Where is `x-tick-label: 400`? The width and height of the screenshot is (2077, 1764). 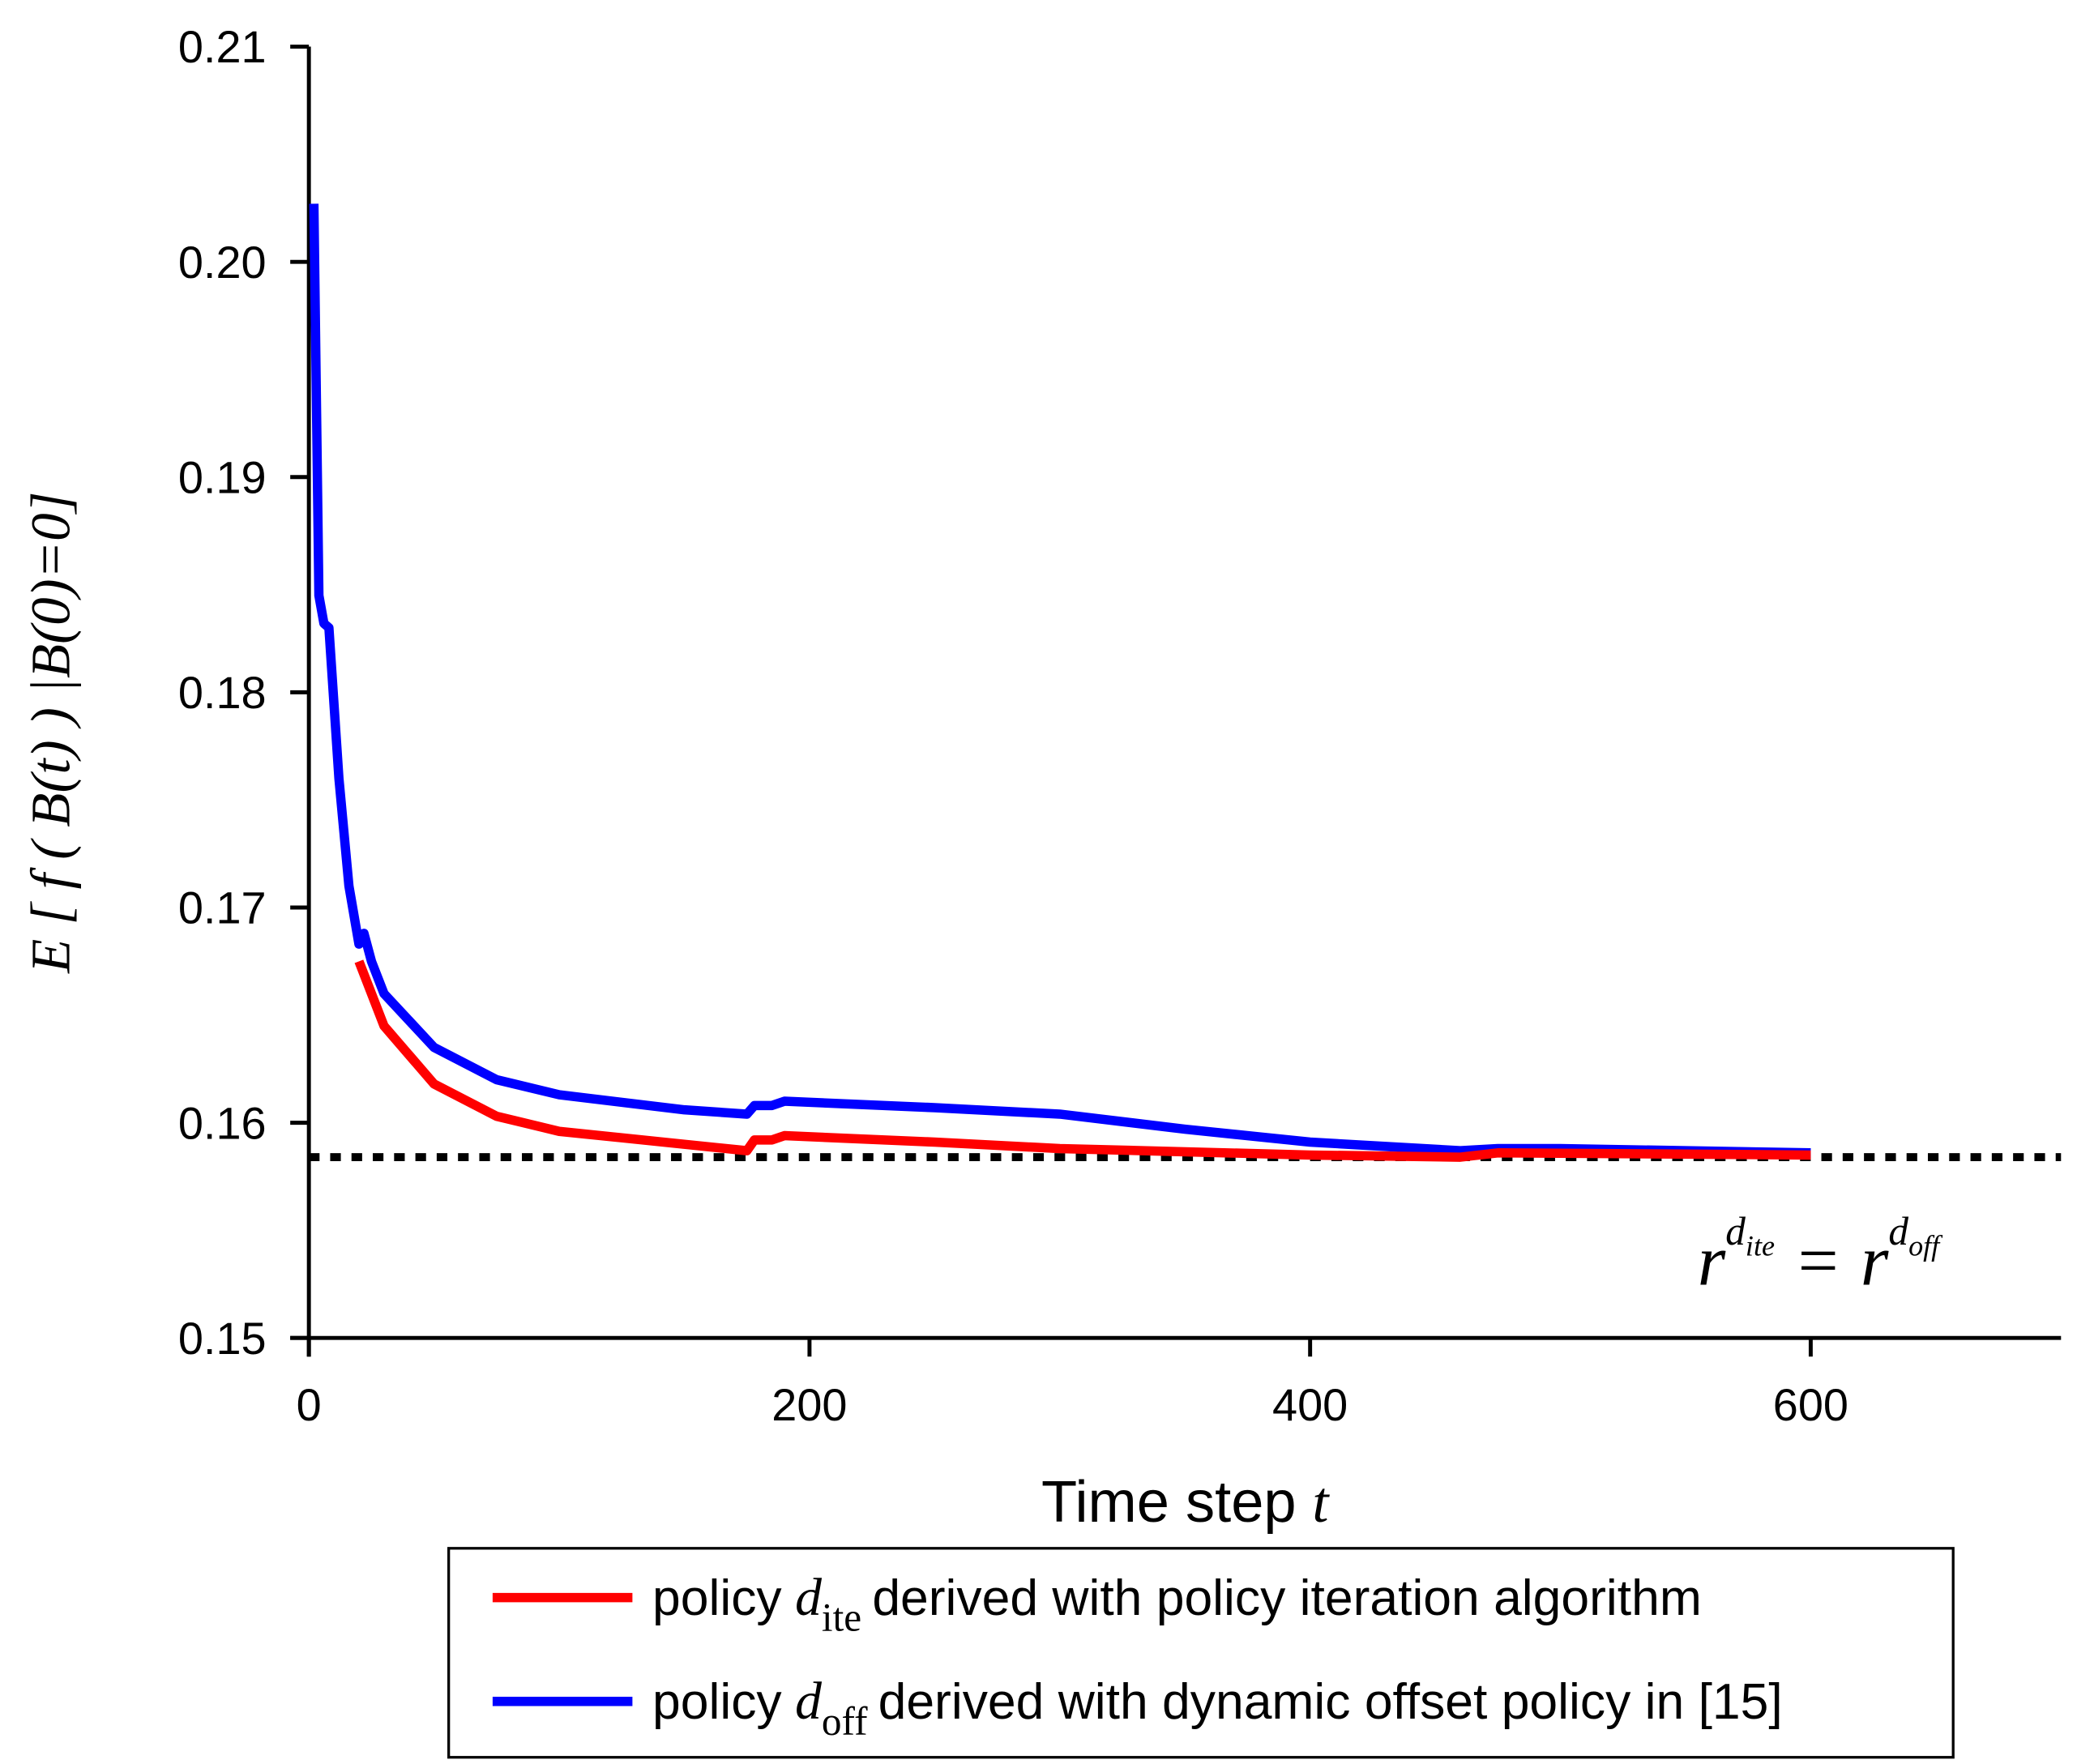
x-tick-label: 400 is located at coordinates (1310, 1405).